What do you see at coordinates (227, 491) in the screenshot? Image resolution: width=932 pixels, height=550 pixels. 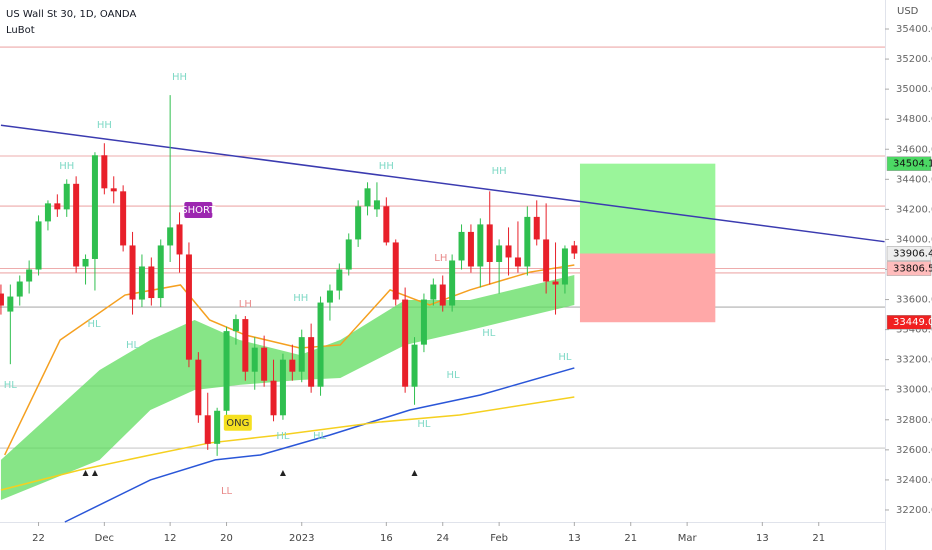 I see `swing-label: LL` at bounding box center [227, 491].